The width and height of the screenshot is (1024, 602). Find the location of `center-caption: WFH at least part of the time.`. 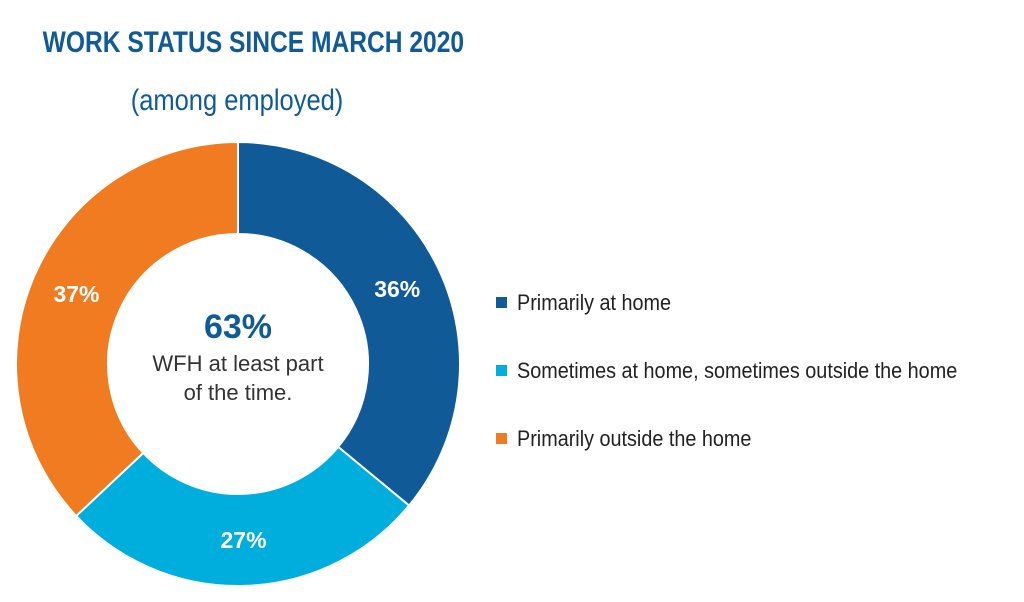

center-caption: WFH at least part of the time. is located at coordinates (238, 378).